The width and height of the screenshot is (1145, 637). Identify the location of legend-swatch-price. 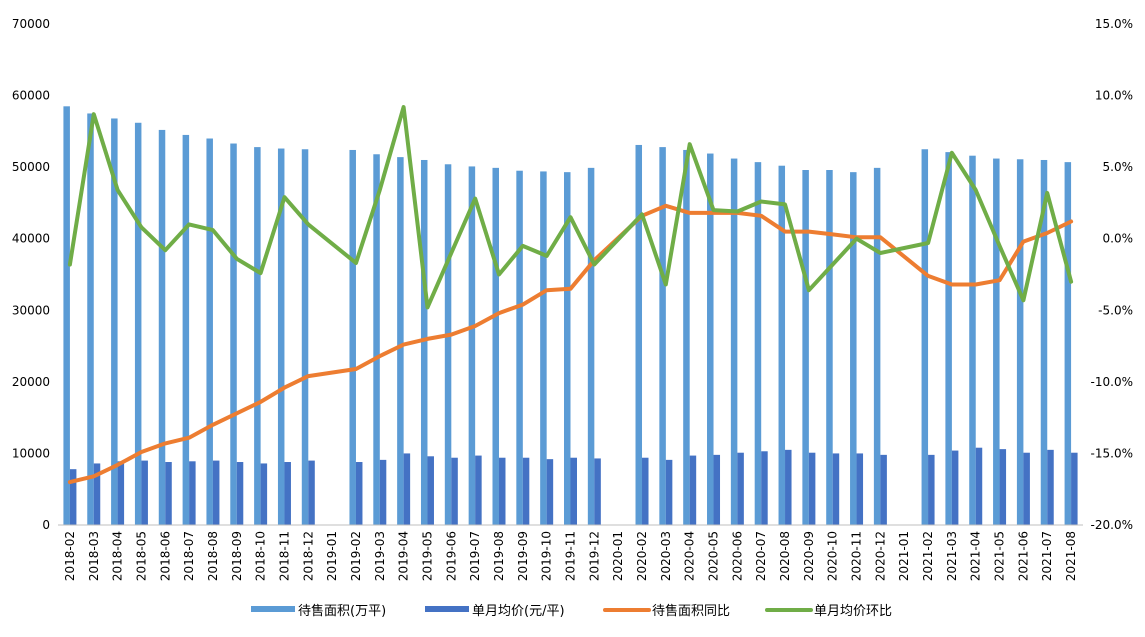
(447, 609).